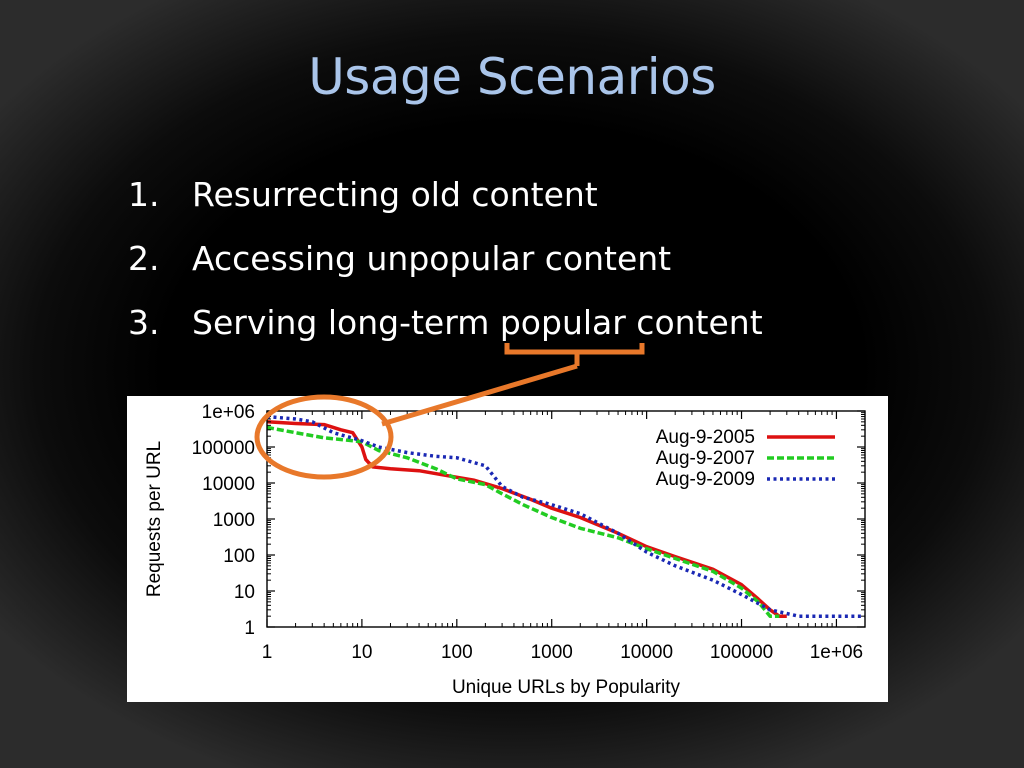  Describe the element at coordinates (705, 458) in the screenshot. I see `legend-label: Aug-9-2007` at that location.